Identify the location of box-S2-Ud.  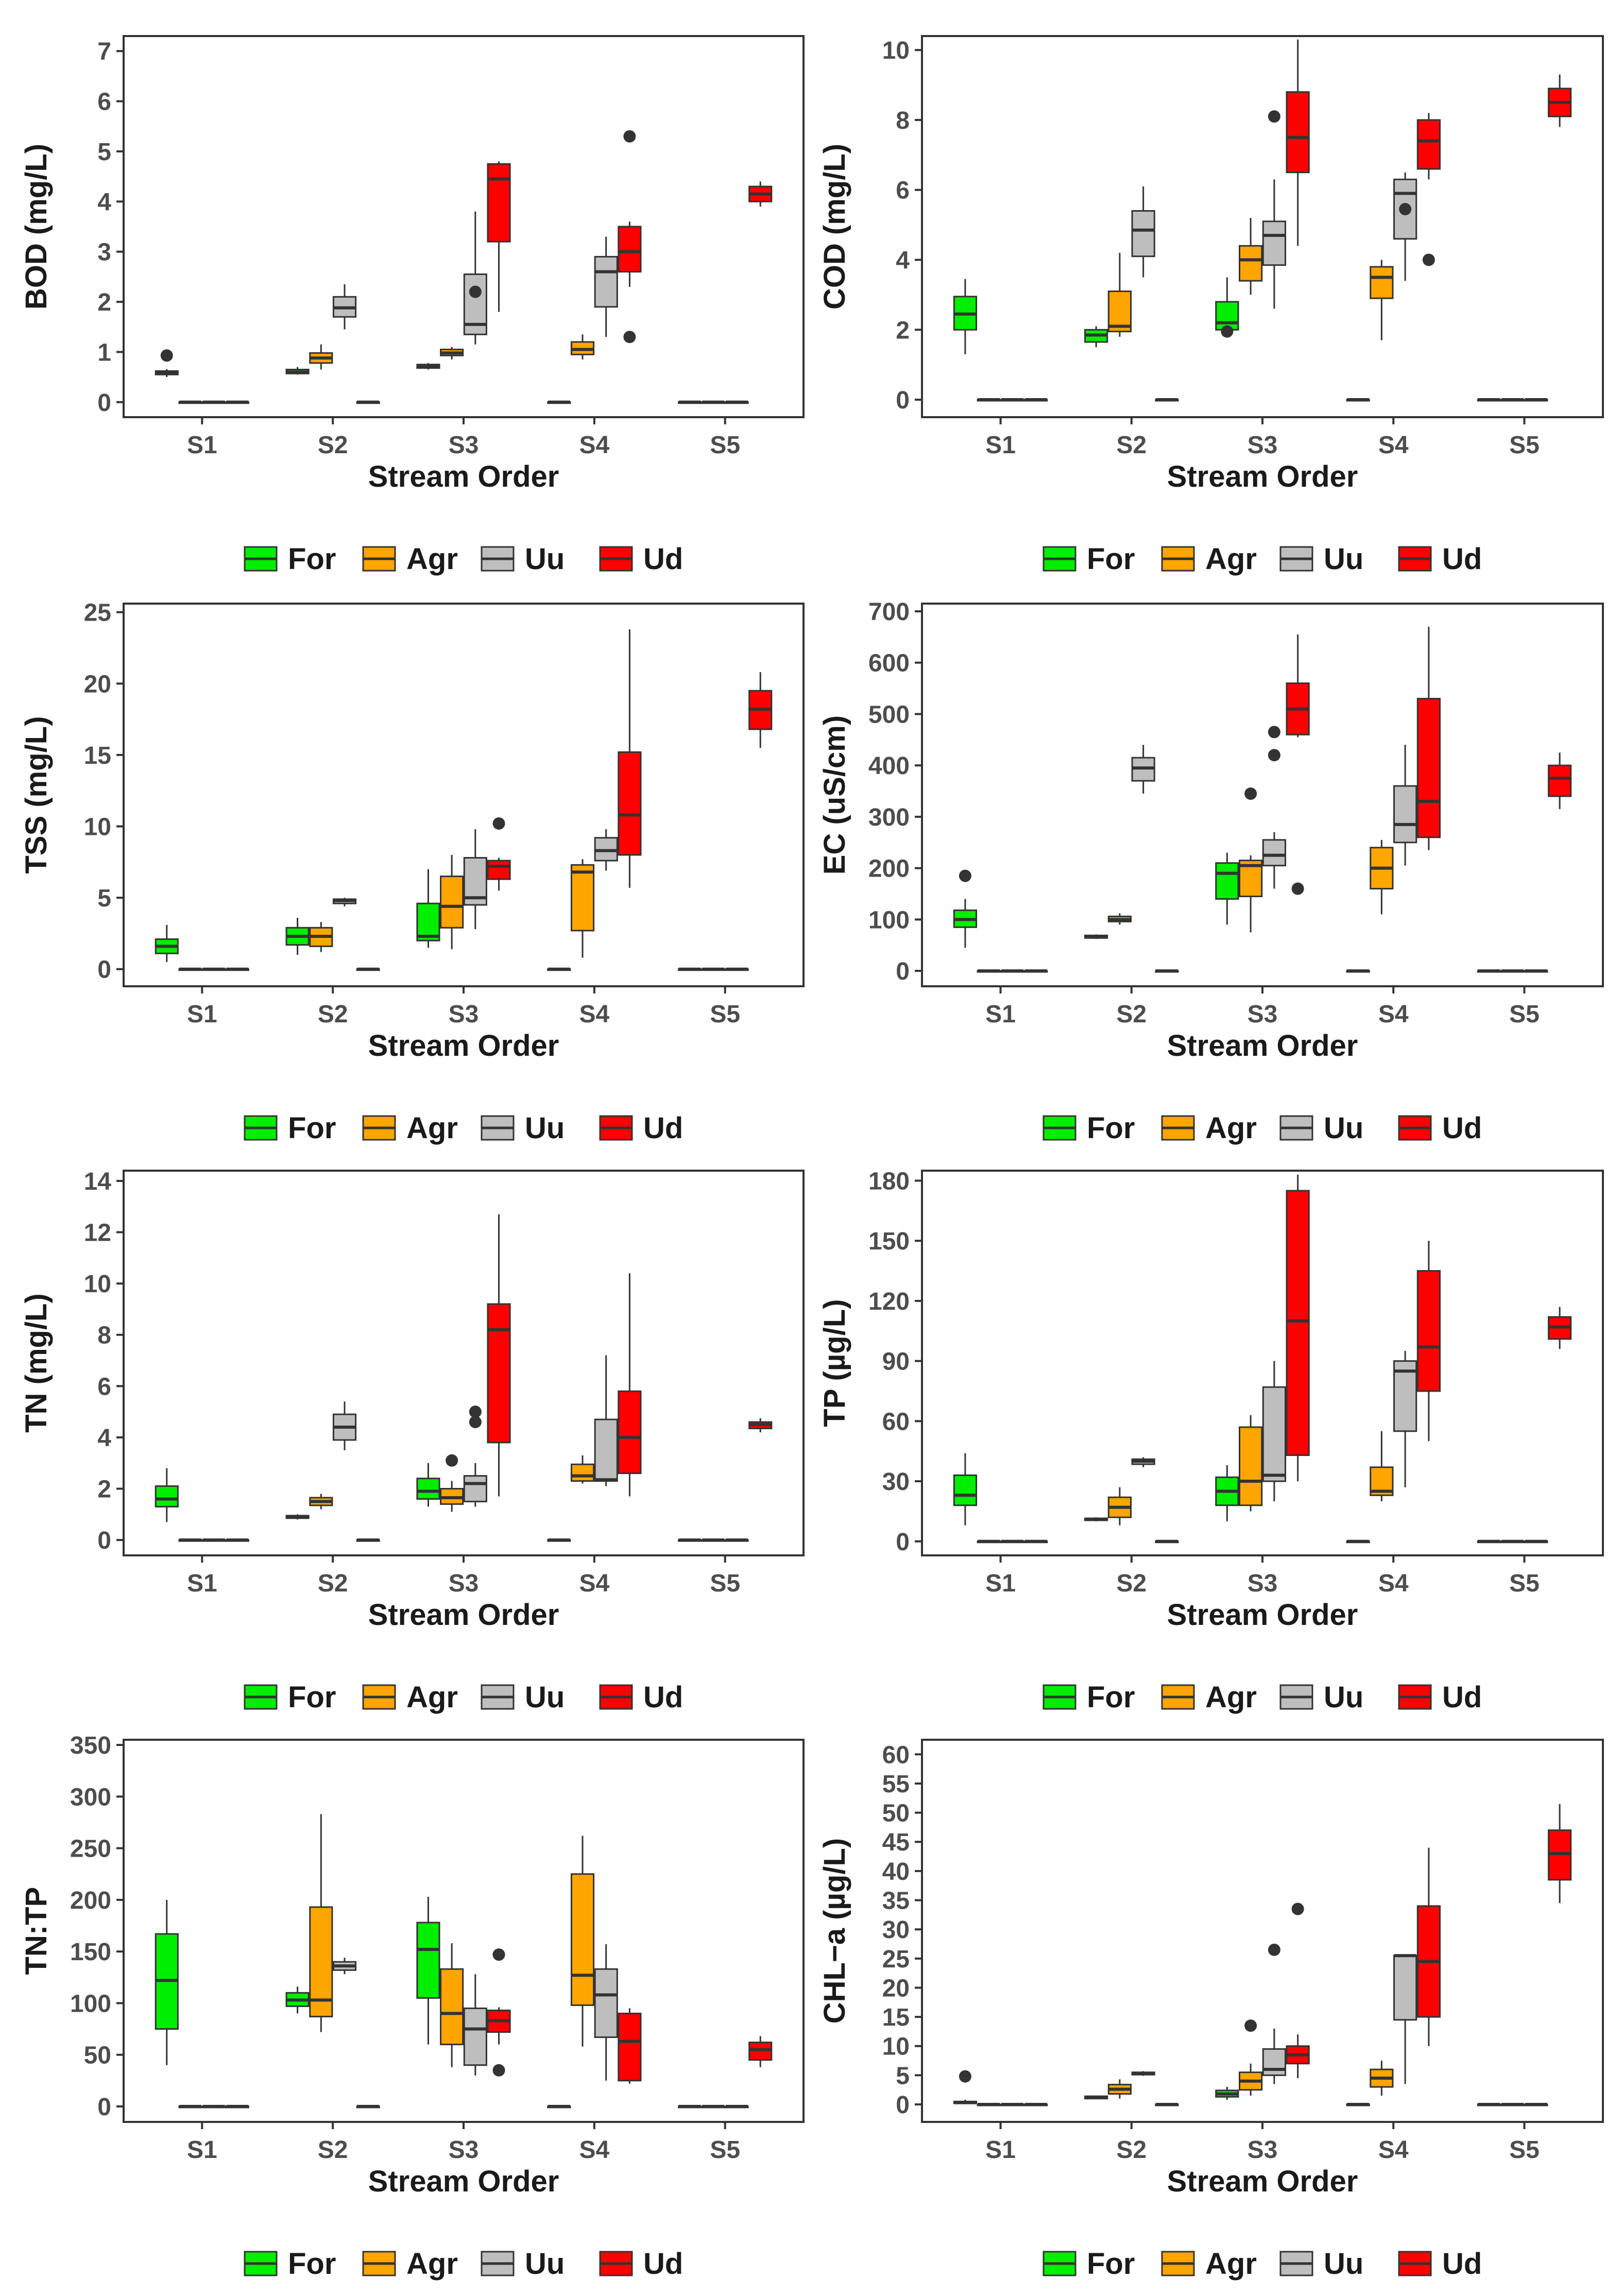
(1167, 2104).